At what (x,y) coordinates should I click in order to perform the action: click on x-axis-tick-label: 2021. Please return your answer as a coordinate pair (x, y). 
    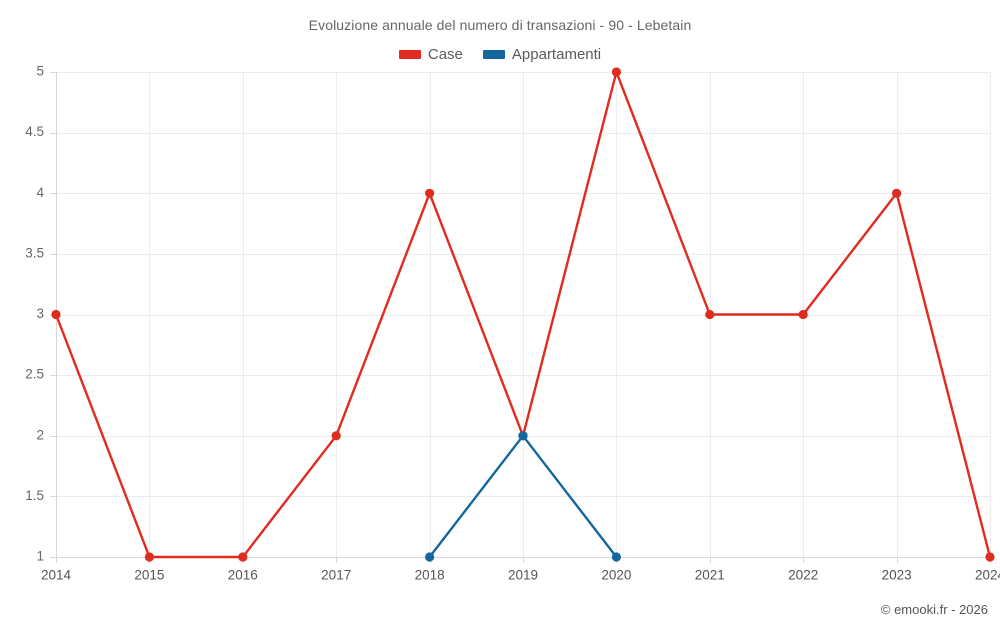
    Looking at the image, I should click on (710, 575).